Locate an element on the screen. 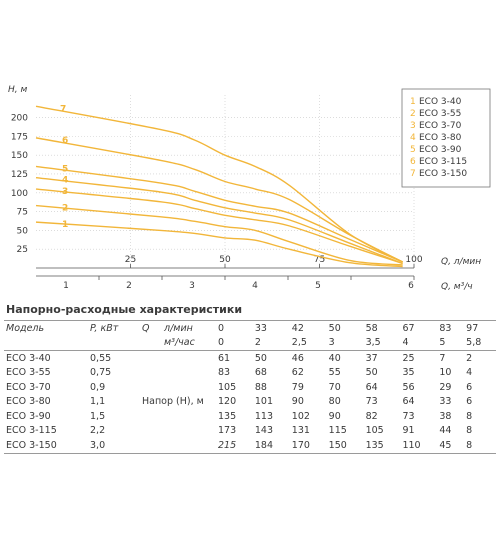  head-value-cell: 113 is located at coordinates (264, 416).